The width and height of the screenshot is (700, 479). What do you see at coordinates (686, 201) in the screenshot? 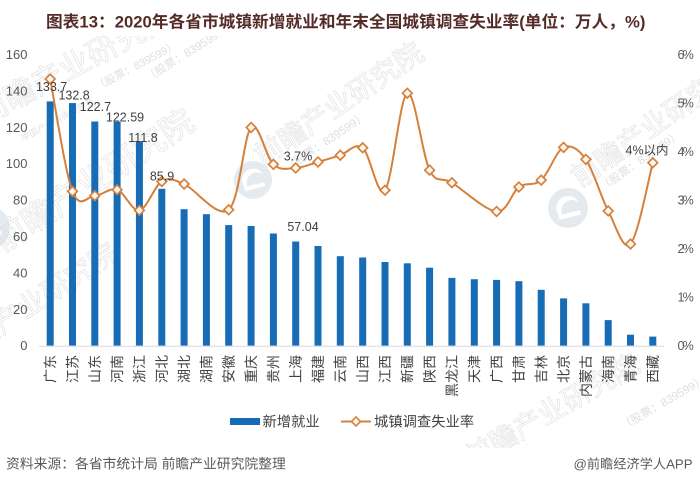
I see `svg-text: 3%` at bounding box center [686, 201].